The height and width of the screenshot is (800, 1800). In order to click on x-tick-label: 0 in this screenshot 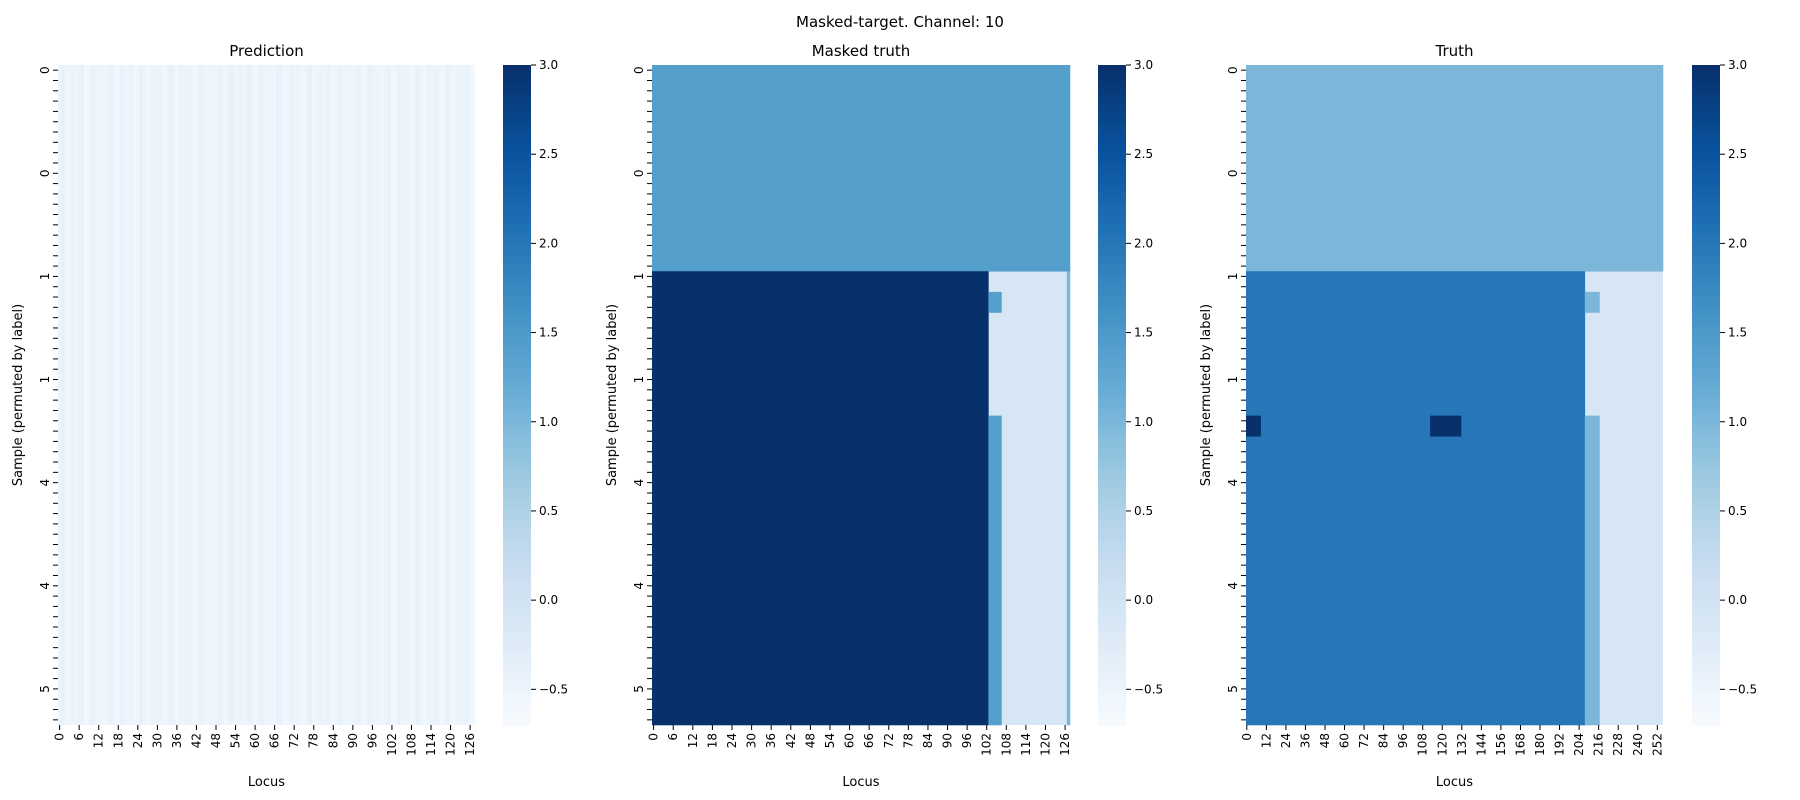, I will do `click(60, 737)`.